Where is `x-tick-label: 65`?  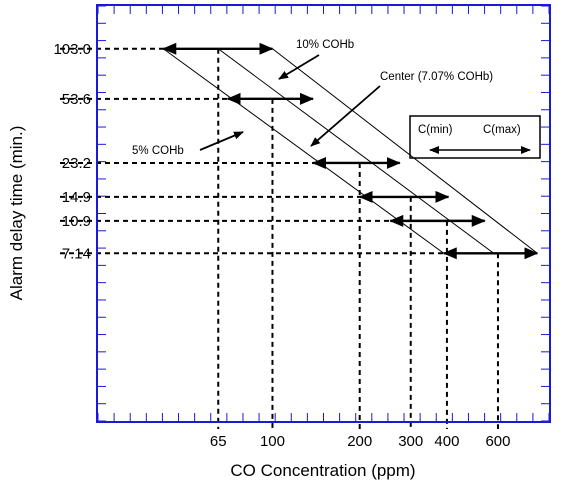 x-tick-label: 65 is located at coordinates (218, 441).